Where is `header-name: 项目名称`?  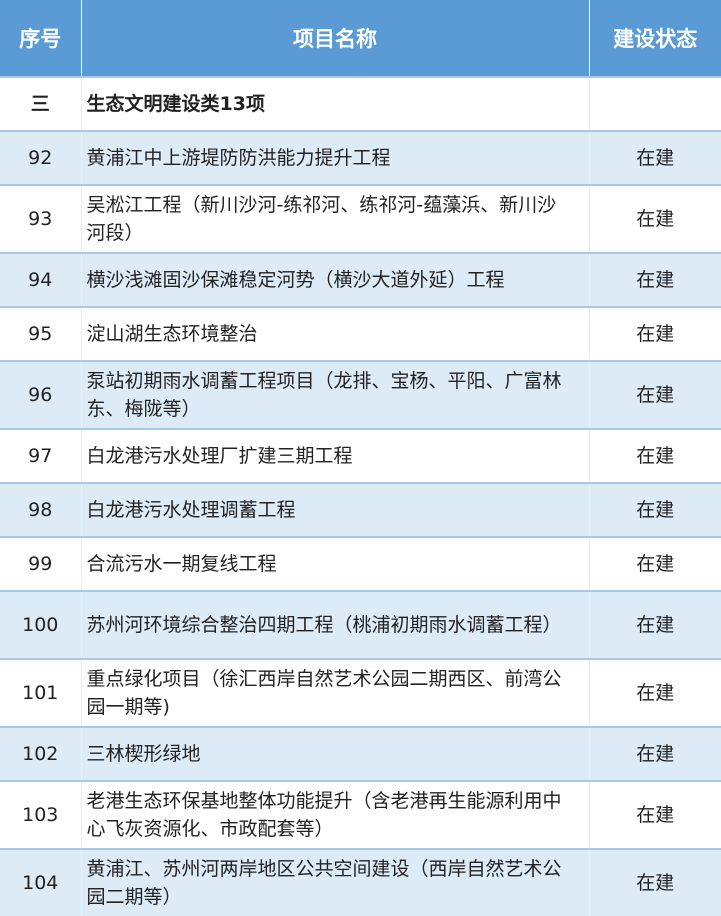
header-name: 项目名称 is located at coordinates (335, 38).